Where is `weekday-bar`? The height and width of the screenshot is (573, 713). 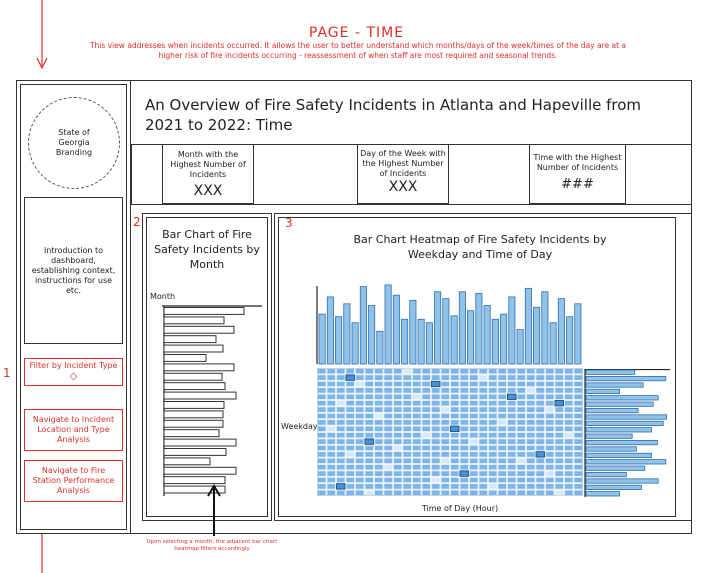
weekday-bar is located at coordinates (609, 436).